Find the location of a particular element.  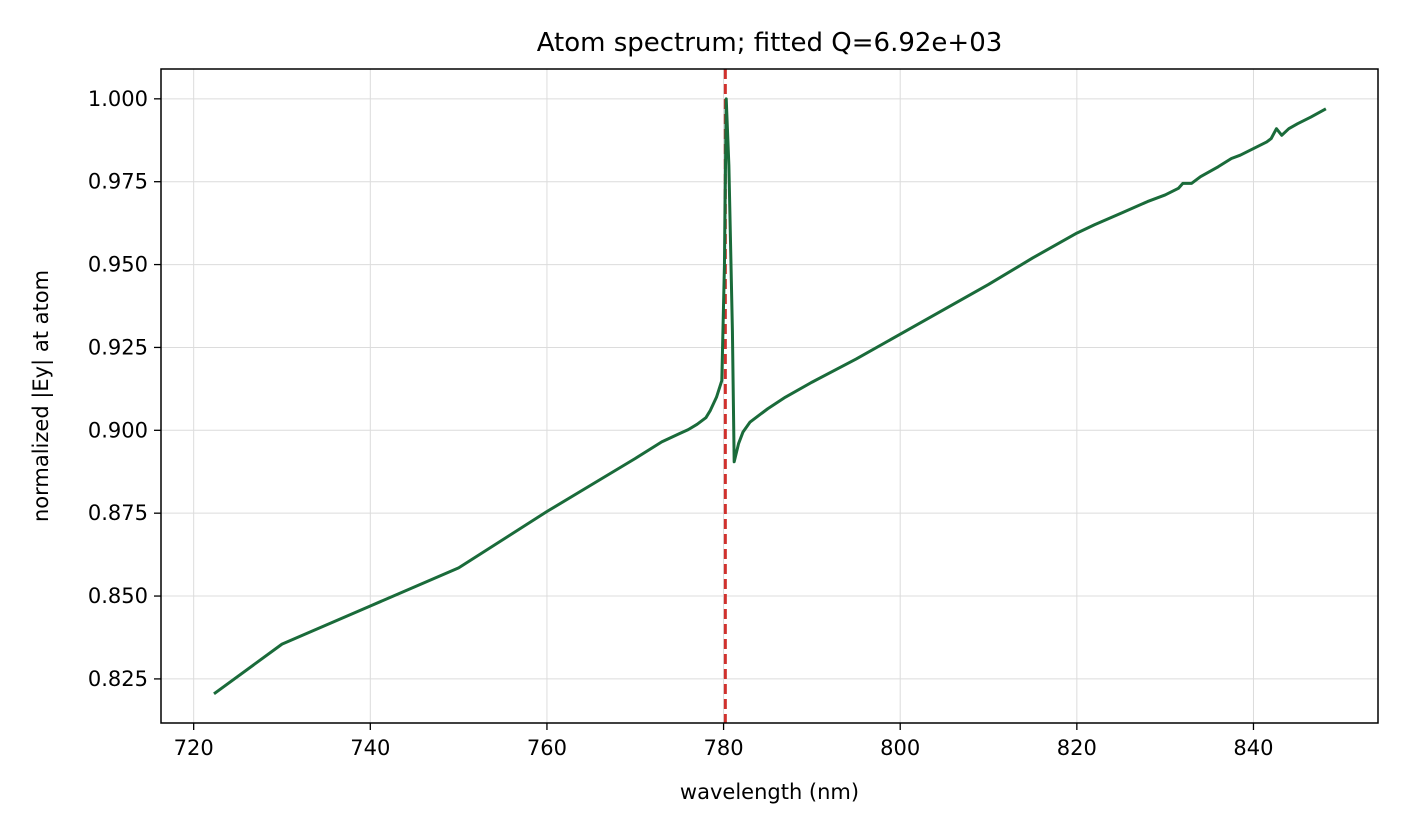

y-tick-label: 0.950 is located at coordinates (118, 265).